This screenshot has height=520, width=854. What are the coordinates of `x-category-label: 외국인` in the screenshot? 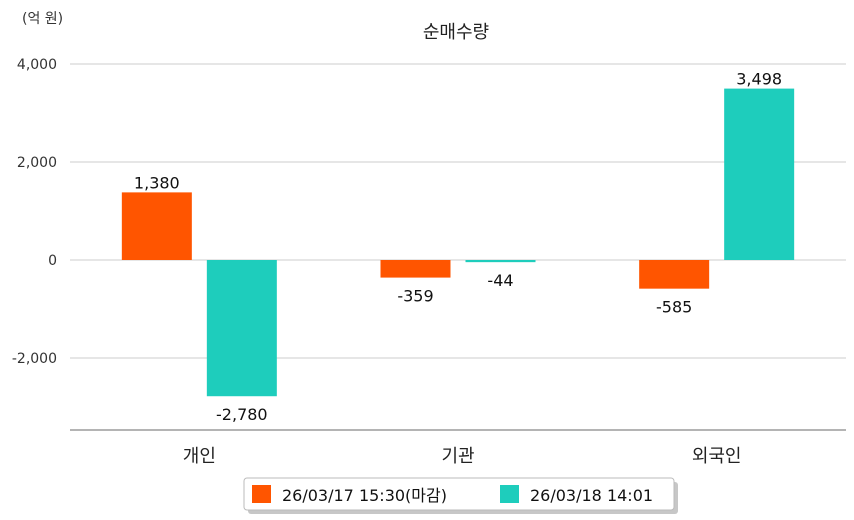 It's located at (717, 456).